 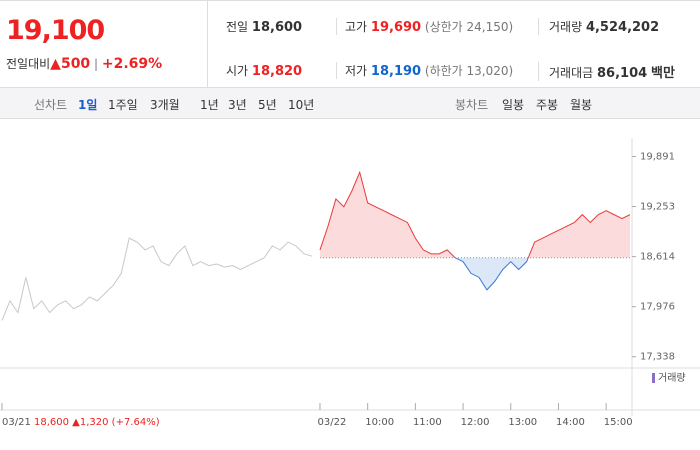 What do you see at coordinates (581, 105) in the screenshot?
I see `tab: 월봉` at bounding box center [581, 105].